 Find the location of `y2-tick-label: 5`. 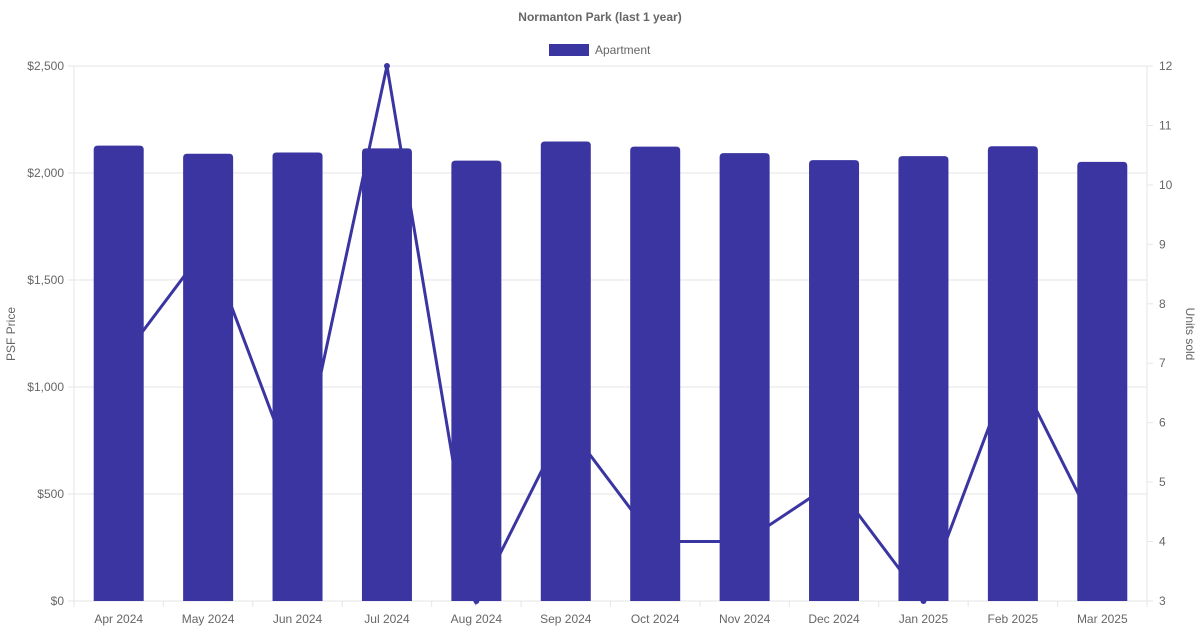

y2-tick-label: 5 is located at coordinates (1162, 482).